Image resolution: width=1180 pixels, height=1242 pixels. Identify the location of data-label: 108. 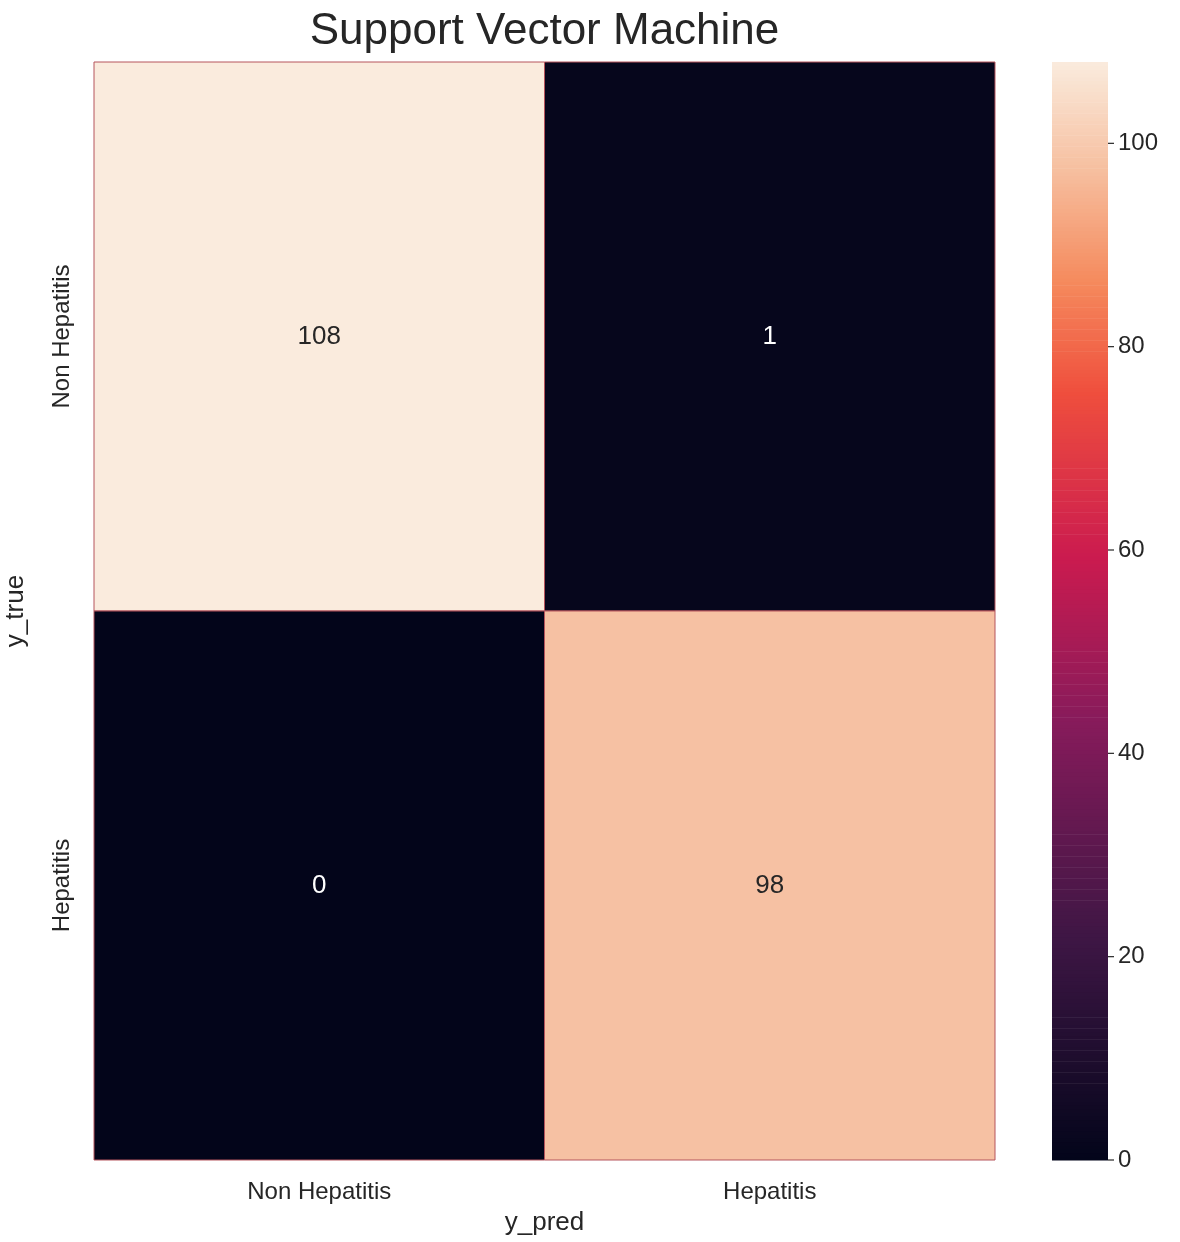
(319, 334).